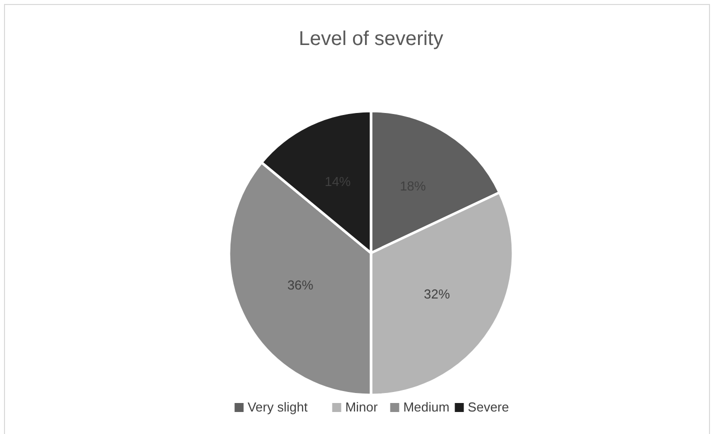 This screenshot has width=714, height=434. I want to click on data-label: 32%, so click(437, 294).